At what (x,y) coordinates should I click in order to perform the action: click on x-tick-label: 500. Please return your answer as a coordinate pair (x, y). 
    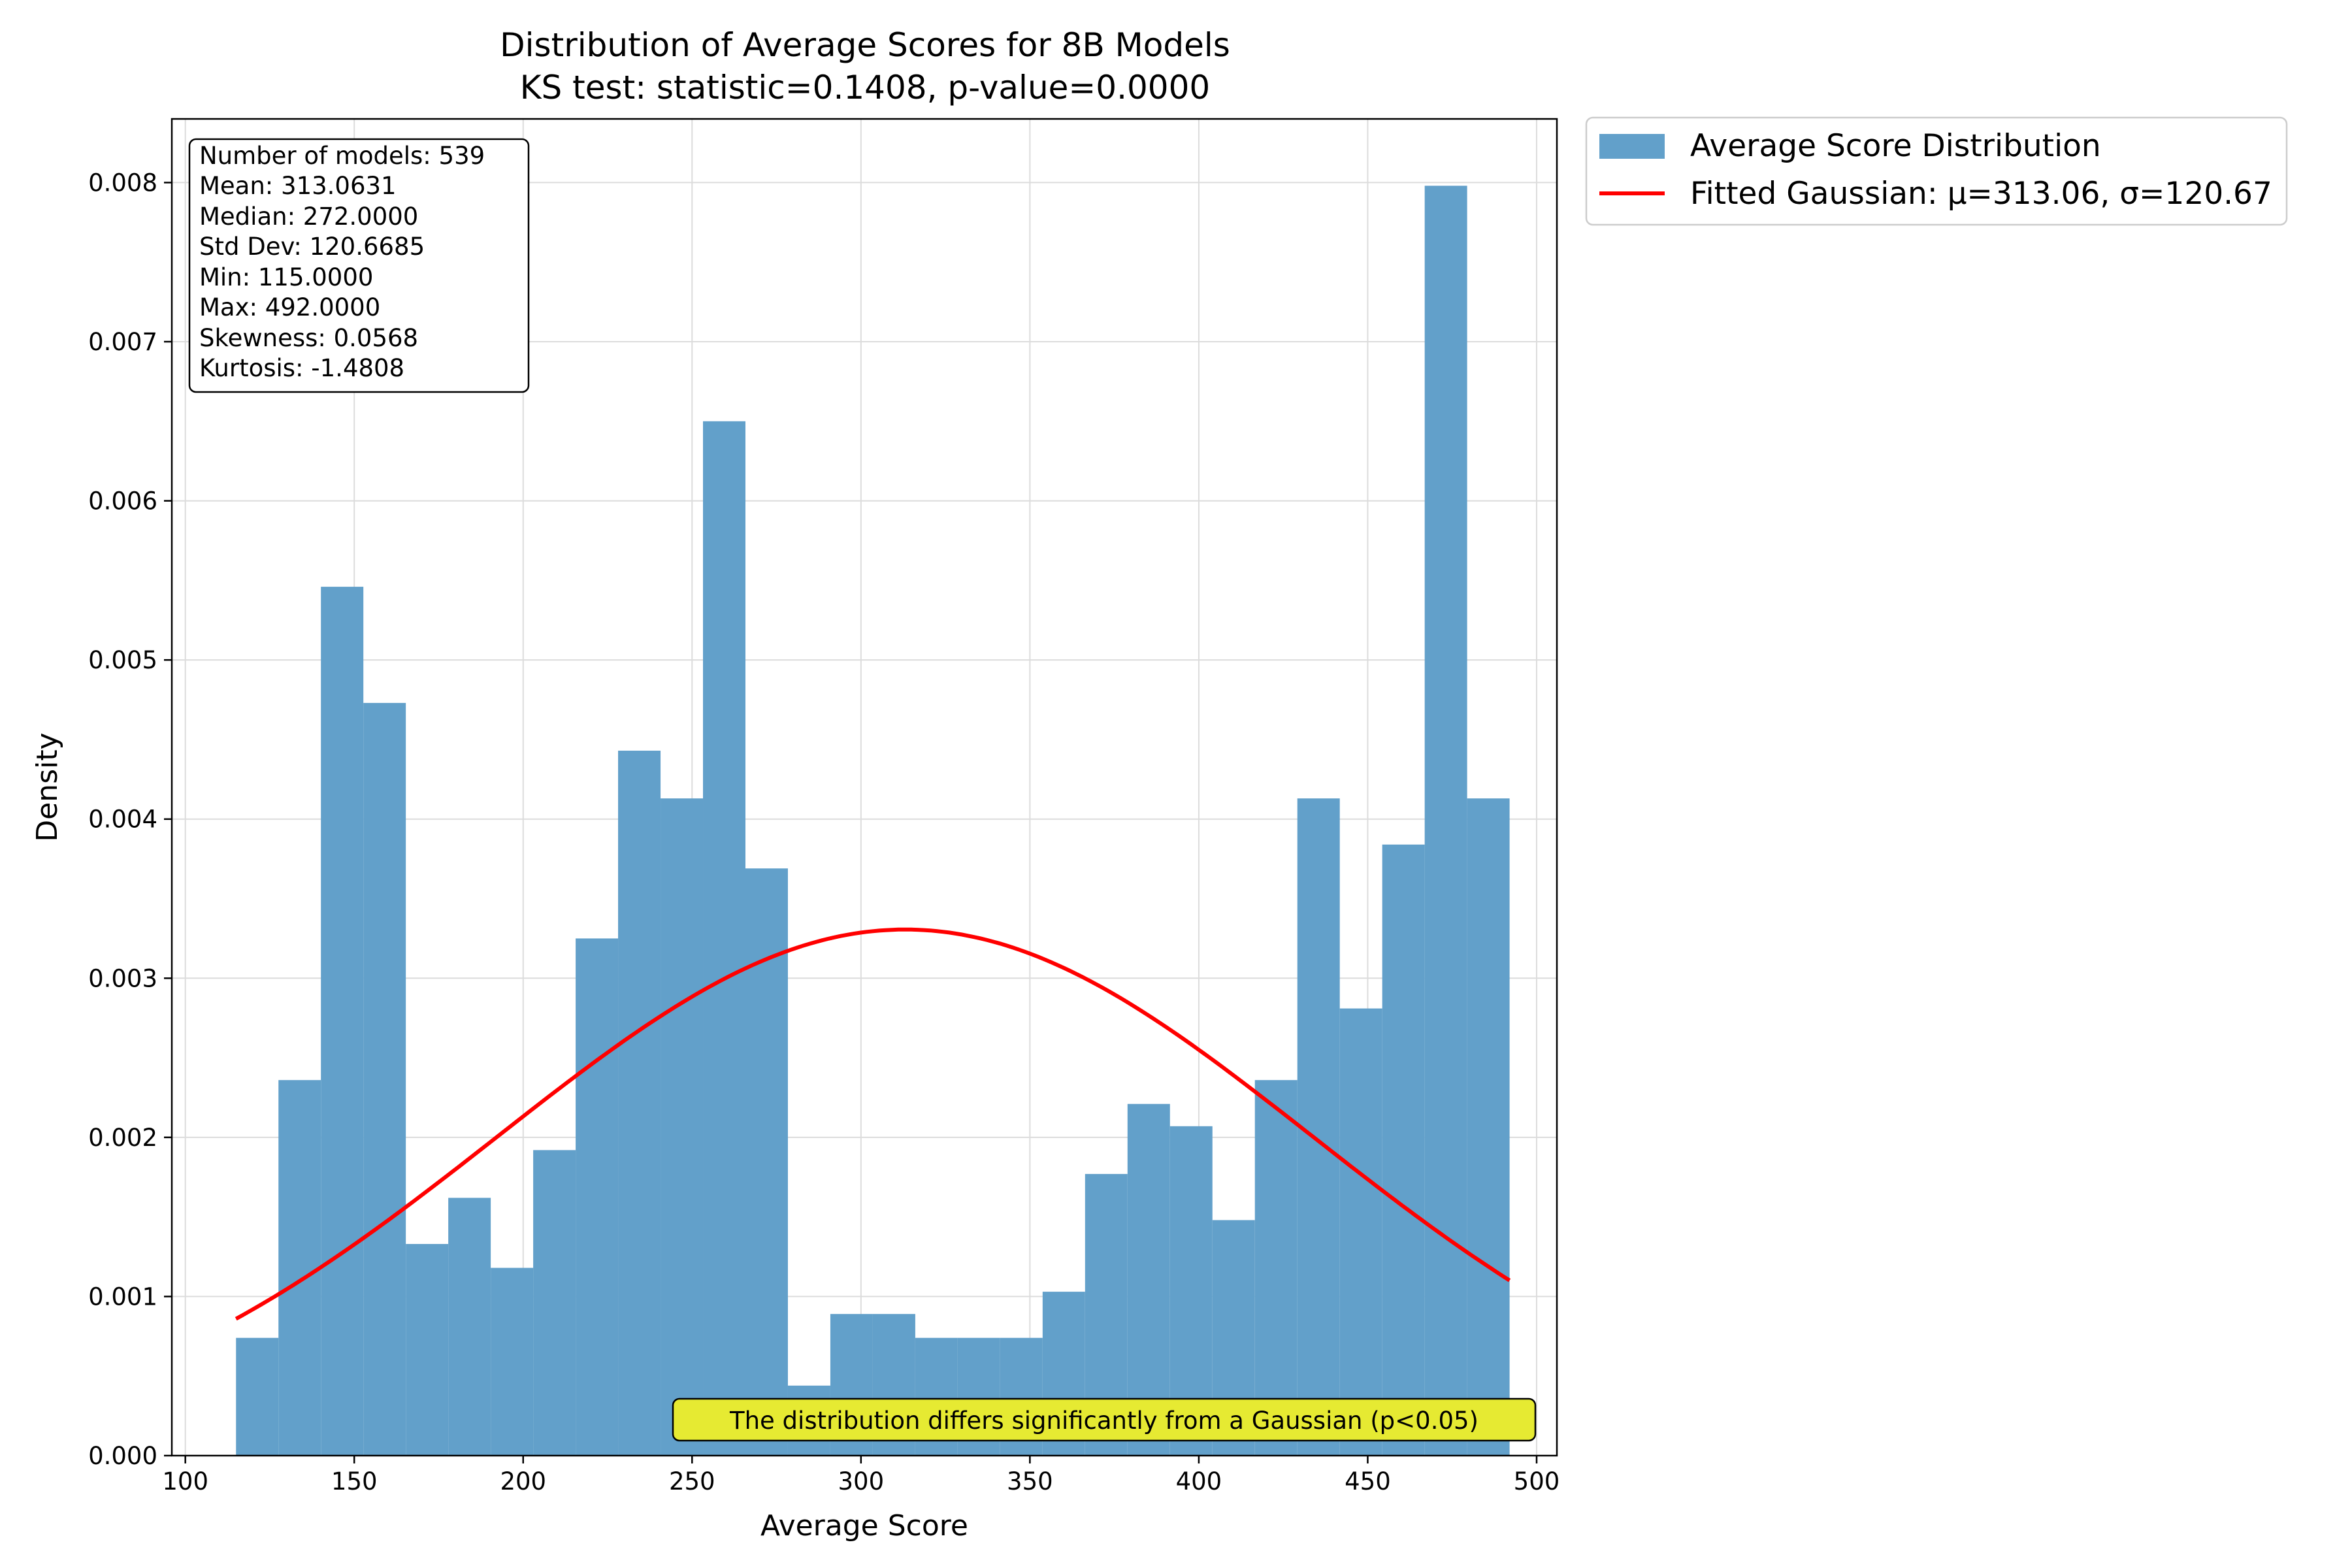
    Looking at the image, I should click on (1537, 1481).